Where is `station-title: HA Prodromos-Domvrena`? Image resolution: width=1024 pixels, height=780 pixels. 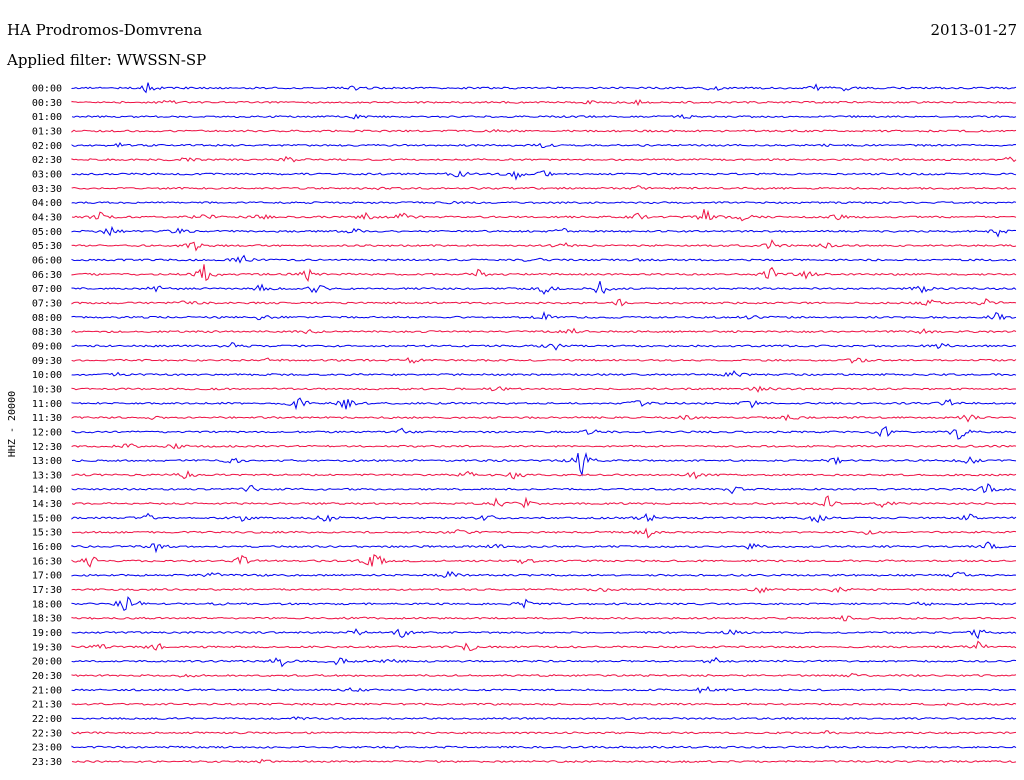
station-title: HA Prodromos-Domvrena is located at coordinates (104, 30).